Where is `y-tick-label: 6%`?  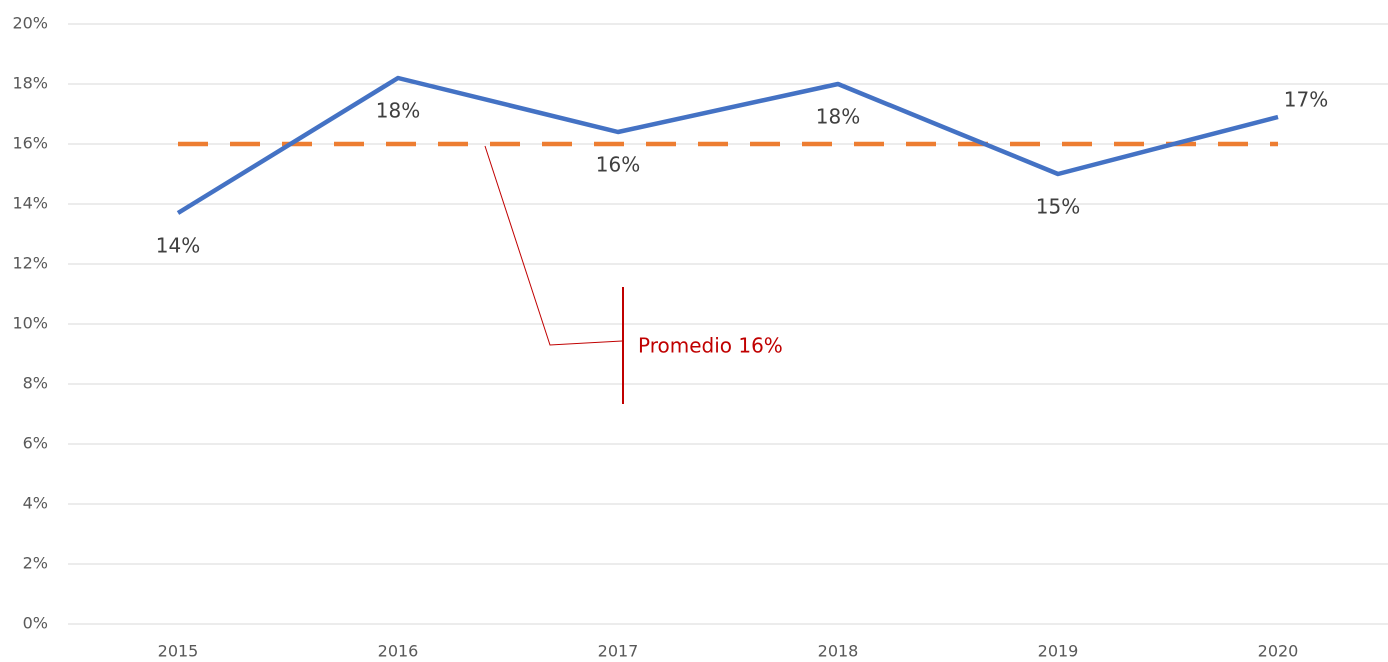
y-tick-label: 6% is located at coordinates (35, 443).